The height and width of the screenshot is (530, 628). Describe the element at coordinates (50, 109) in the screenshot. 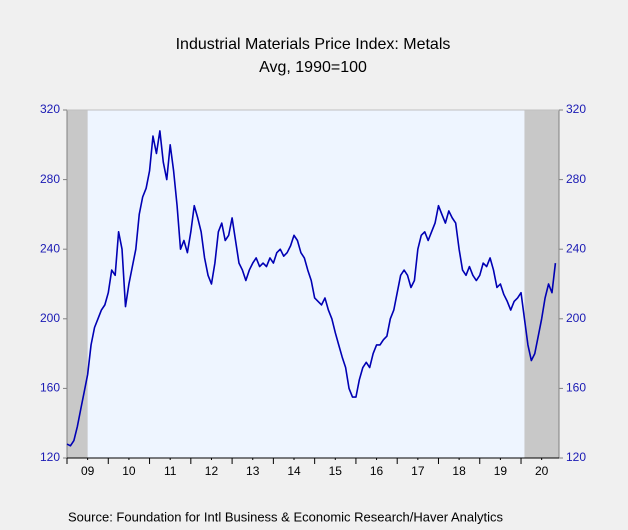

I see `y-tick-label: 320` at that location.